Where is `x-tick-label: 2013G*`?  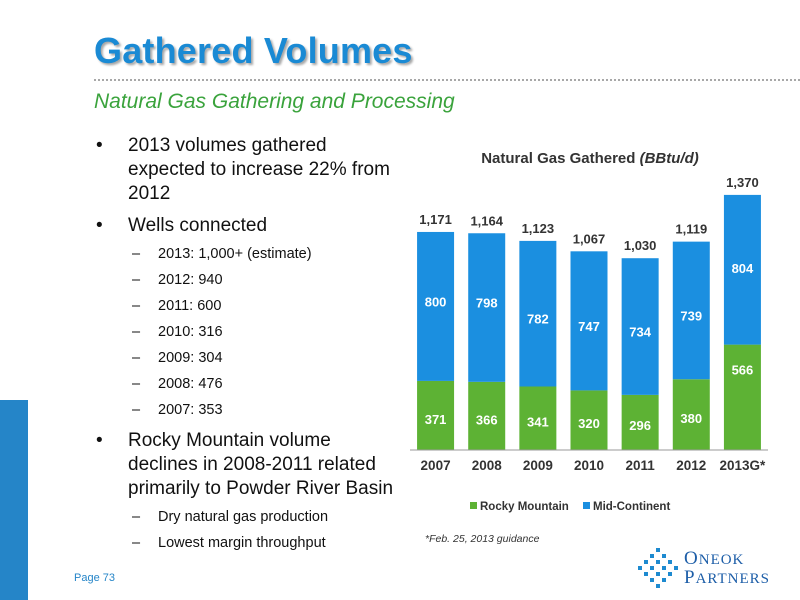
x-tick-label: 2013G* is located at coordinates (743, 465).